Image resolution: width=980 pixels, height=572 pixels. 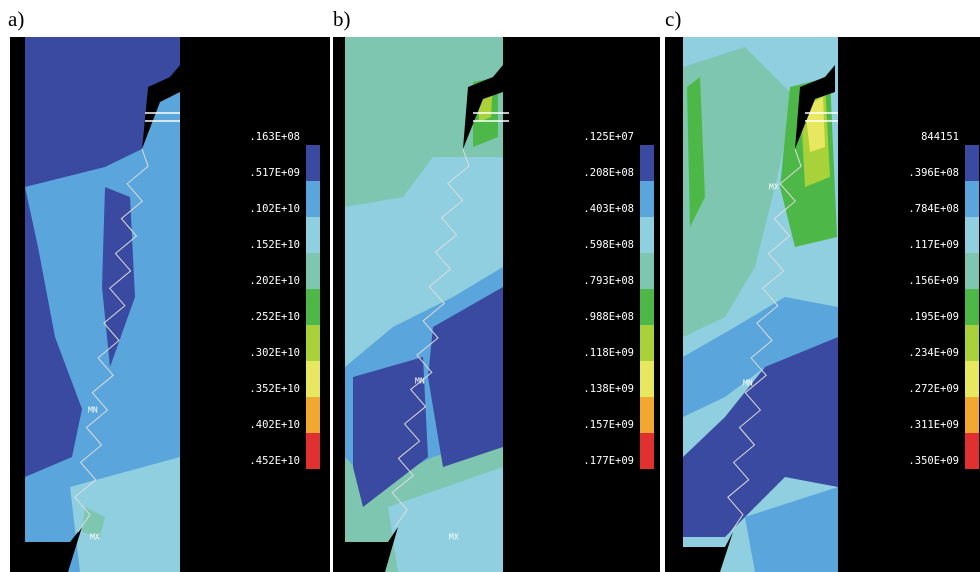 What do you see at coordinates (933, 461) in the screenshot?
I see `legend-label: .350E+09` at bounding box center [933, 461].